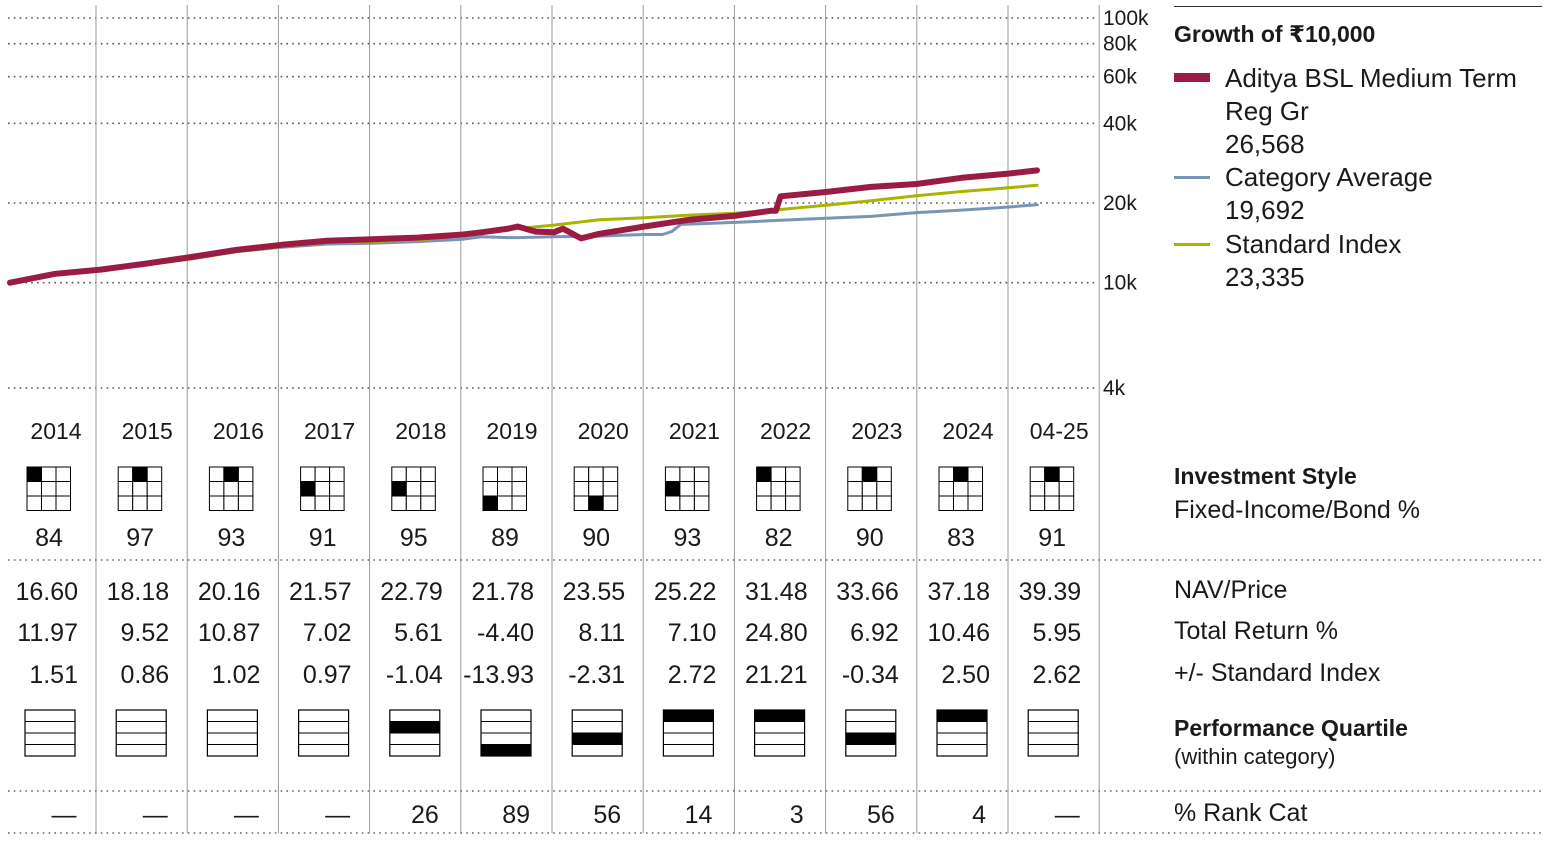 Image resolution: width=1547 pixels, height=843 pixels. Describe the element at coordinates (1265, 476) in the screenshot. I see `investment-style-label: Investment Style` at that location.